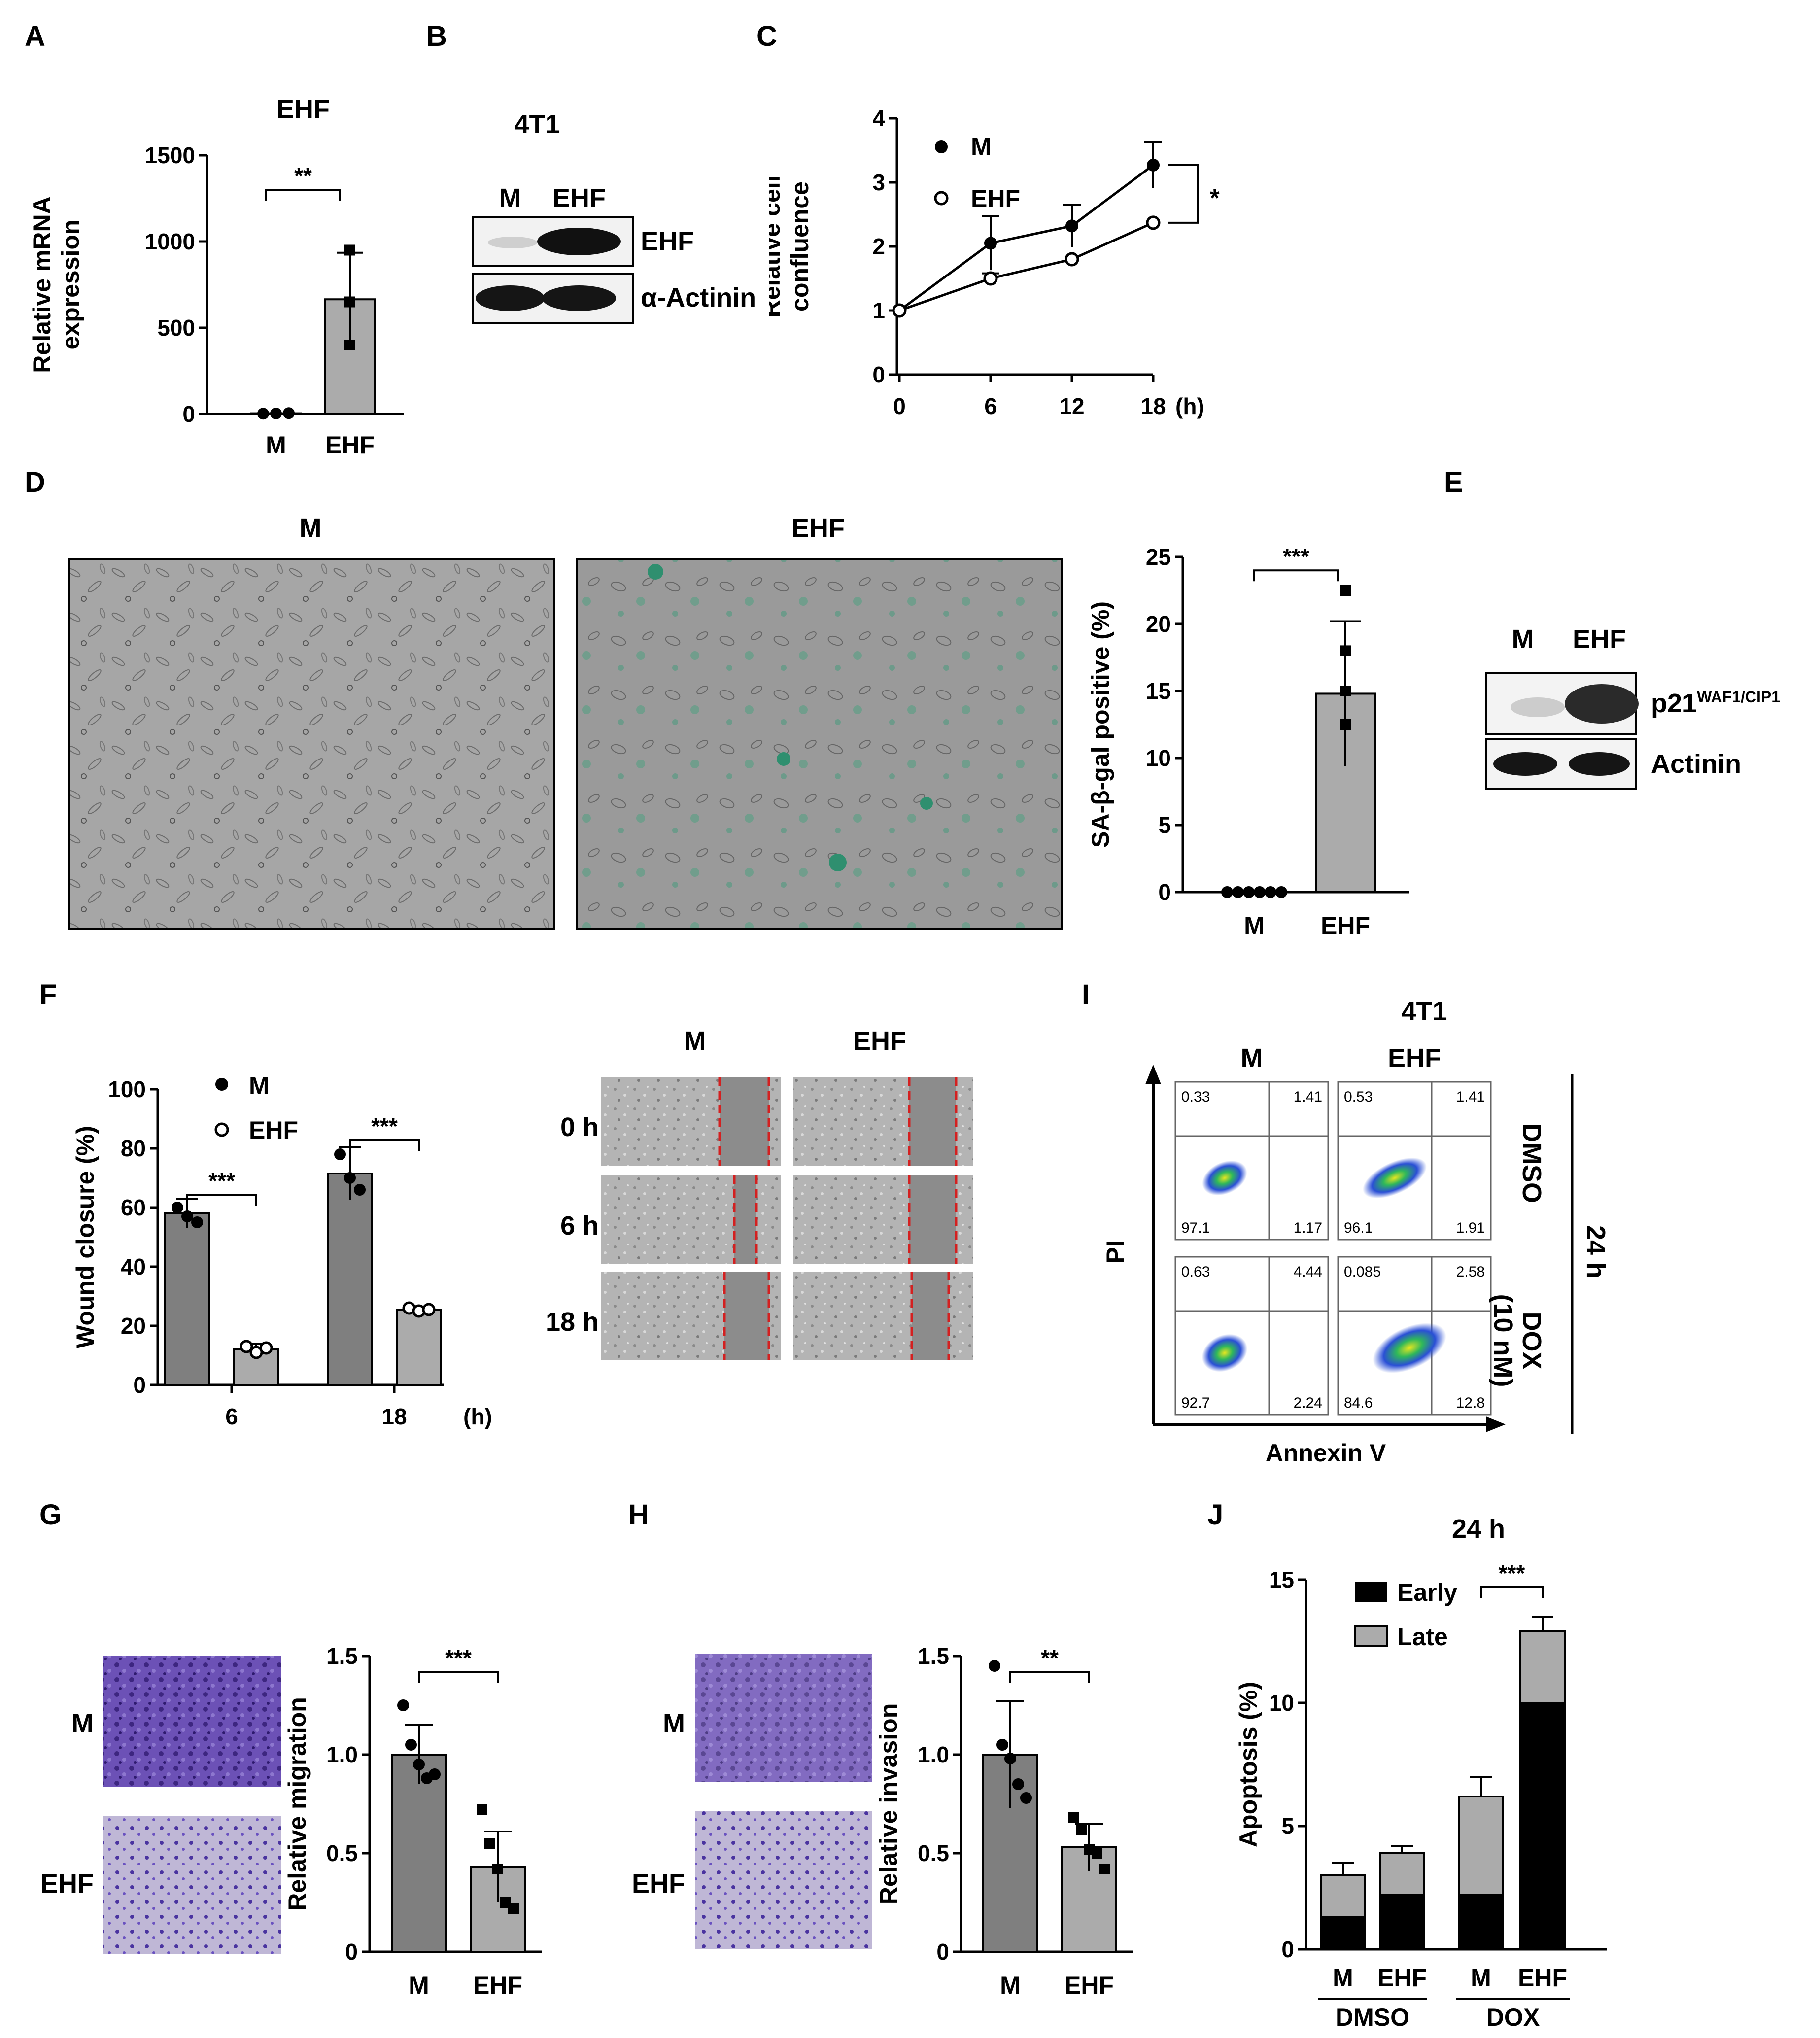 The height and width of the screenshot is (2038, 1820). I want to click on panel-label-H: H, so click(638, 1515).